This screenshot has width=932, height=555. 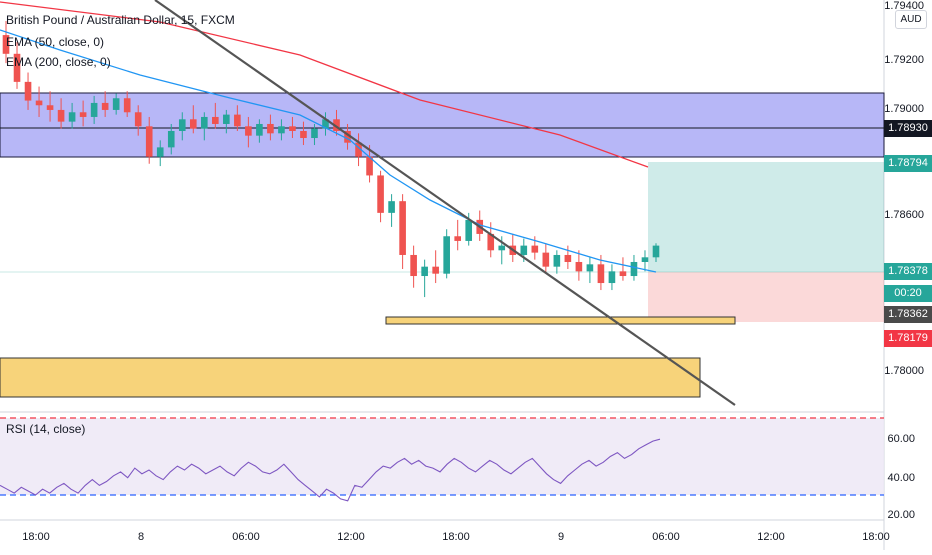 I want to click on currency-badge: AUD, so click(x=911, y=19).